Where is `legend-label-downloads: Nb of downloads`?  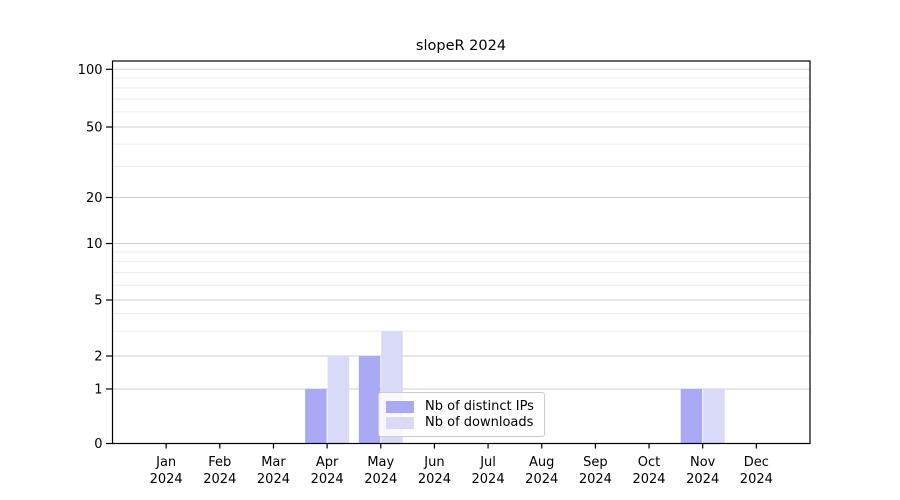
legend-label-downloads: Nb of downloads is located at coordinates (479, 422).